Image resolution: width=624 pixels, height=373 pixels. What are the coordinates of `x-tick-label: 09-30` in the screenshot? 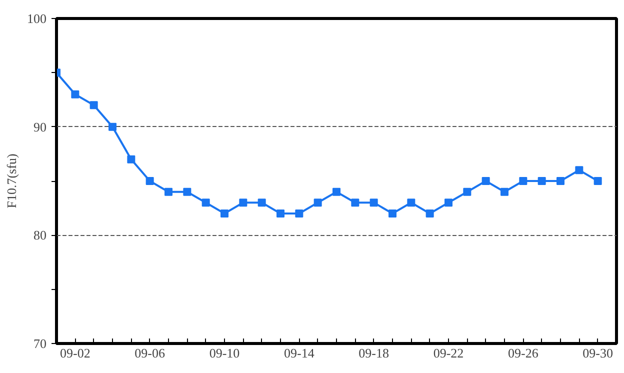 It's located at (598, 353).